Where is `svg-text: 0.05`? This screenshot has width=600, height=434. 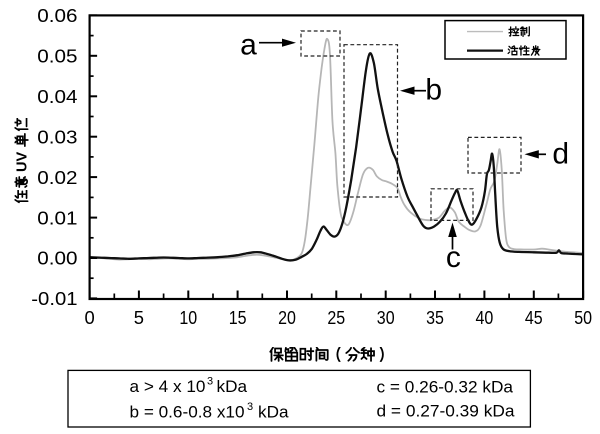 svg-text: 0.05 is located at coordinates (57, 56).